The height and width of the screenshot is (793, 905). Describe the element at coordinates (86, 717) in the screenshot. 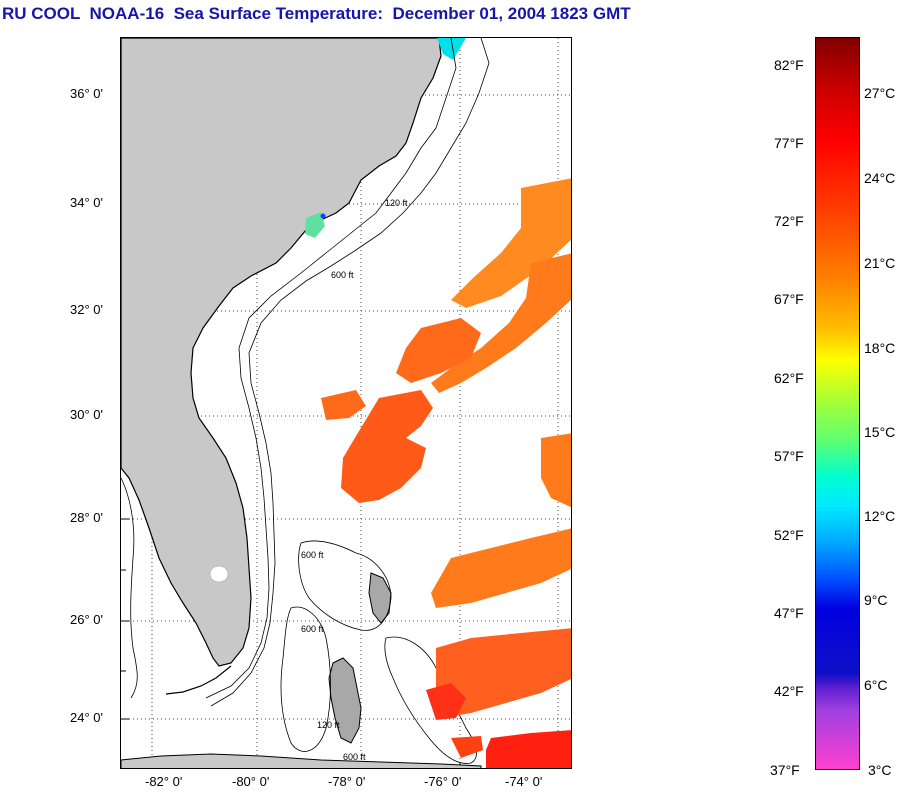

I see `lat-label: 24° 0'` at that location.